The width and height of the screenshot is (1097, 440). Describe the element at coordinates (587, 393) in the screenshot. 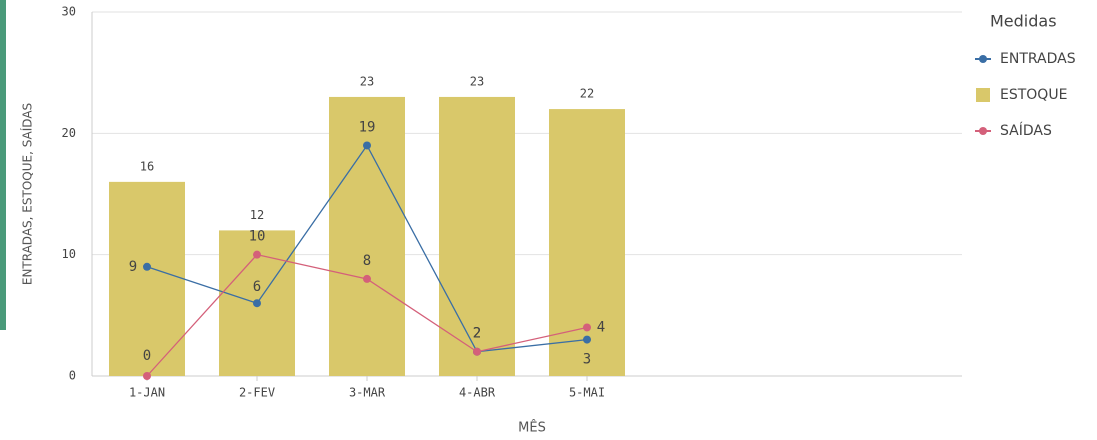

I see `x-tick-label: 5-MAI` at that location.